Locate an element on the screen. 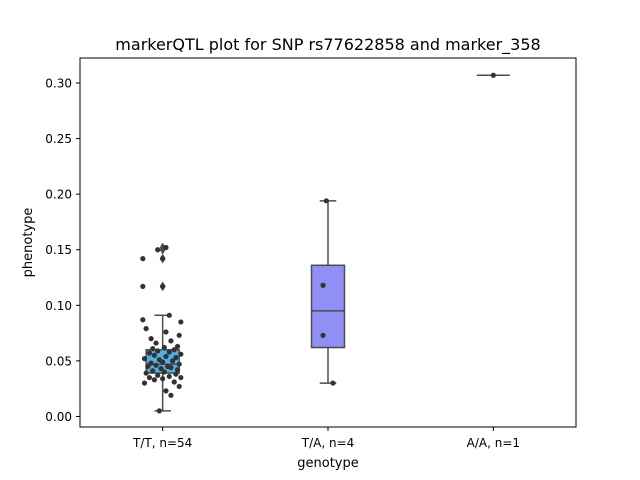 The width and height of the screenshot is (640, 480). y-axis: 0.00 0.05 0.10 0.15 0.20 0.25 0.30 is located at coordinates (62, 250).